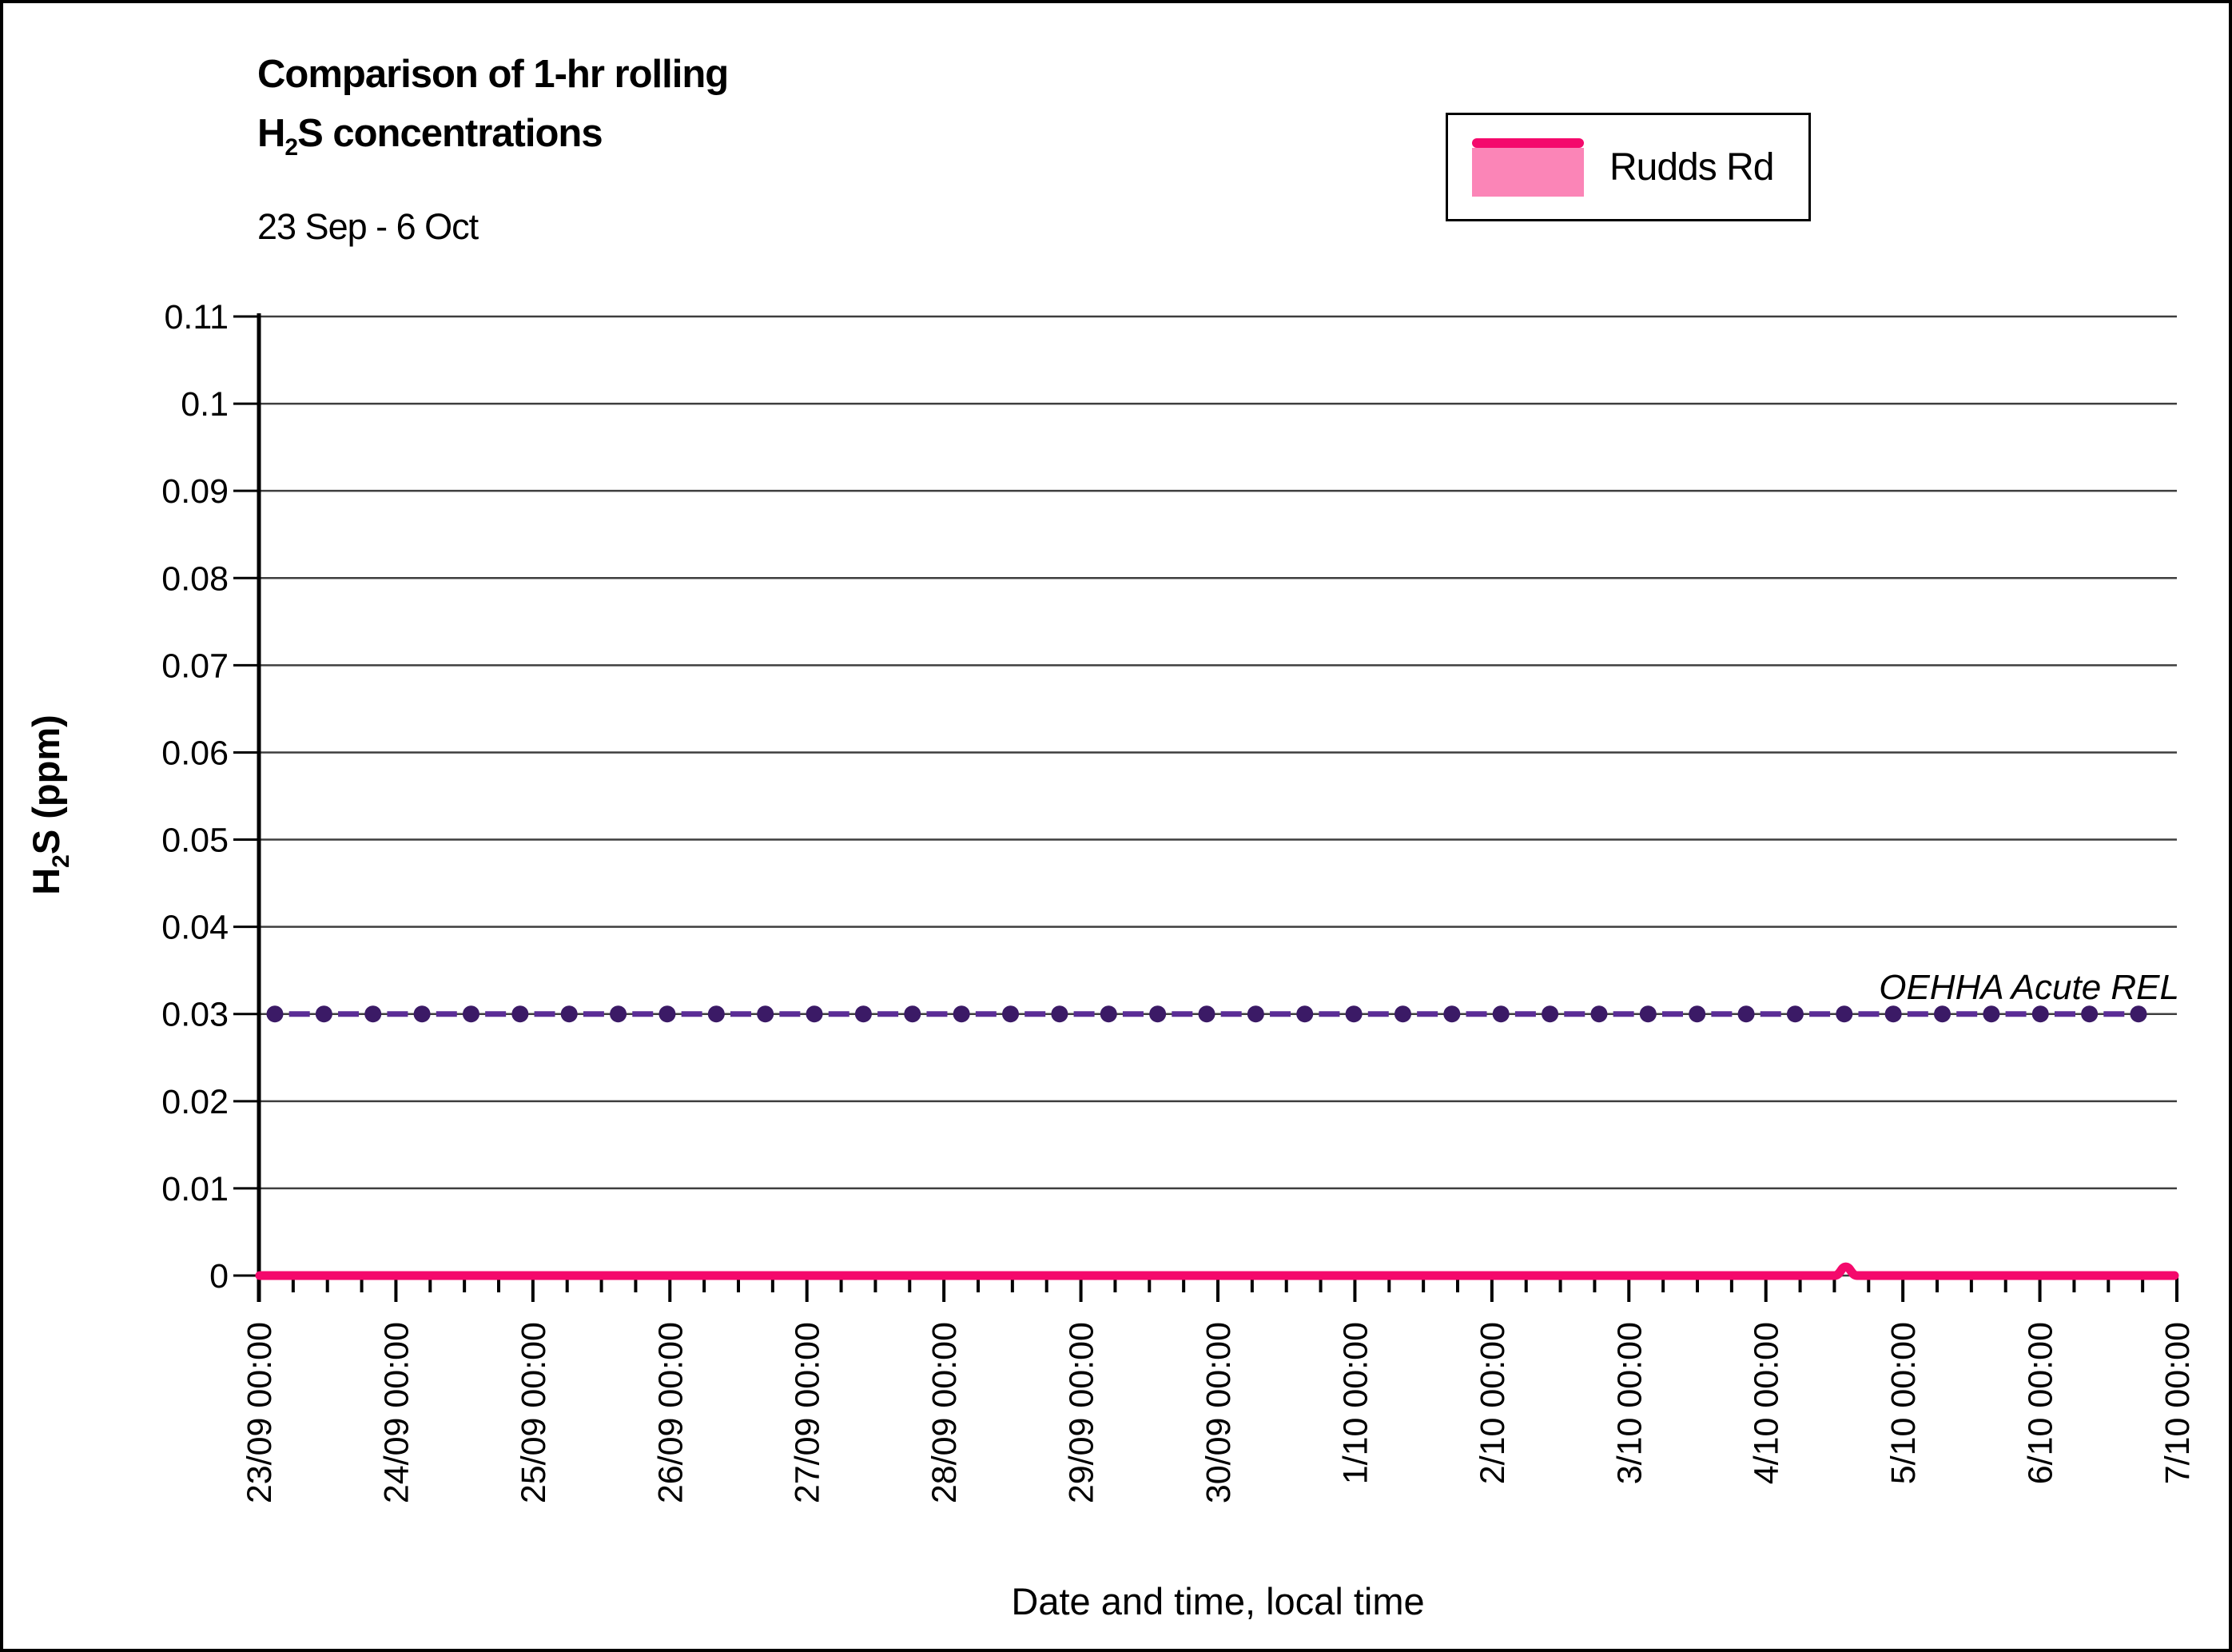 The width and height of the screenshot is (2232, 1652). I want to click on x-tick-label: 23/09 00:00, so click(260, 1412).